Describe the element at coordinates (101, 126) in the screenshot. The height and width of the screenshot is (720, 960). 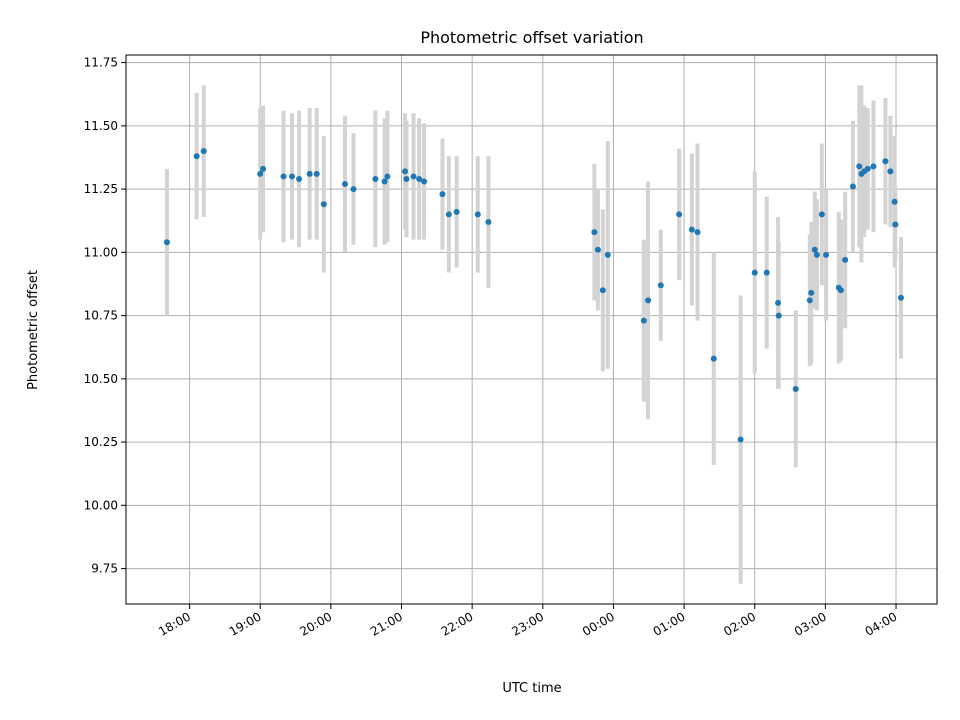
I see `y-tick-label: 11.50` at that location.